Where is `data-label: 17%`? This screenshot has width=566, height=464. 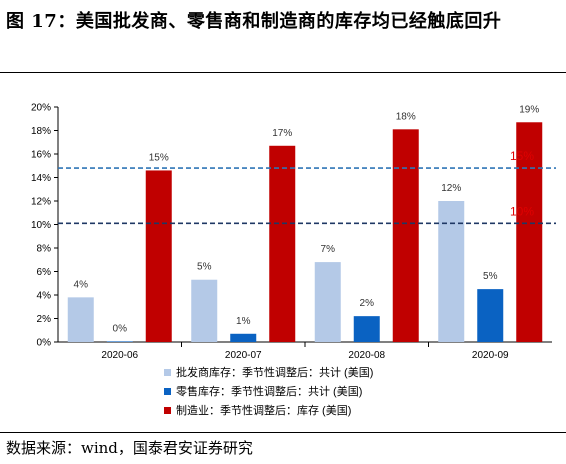
data-label: 17% is located at coordinates (282, 133).